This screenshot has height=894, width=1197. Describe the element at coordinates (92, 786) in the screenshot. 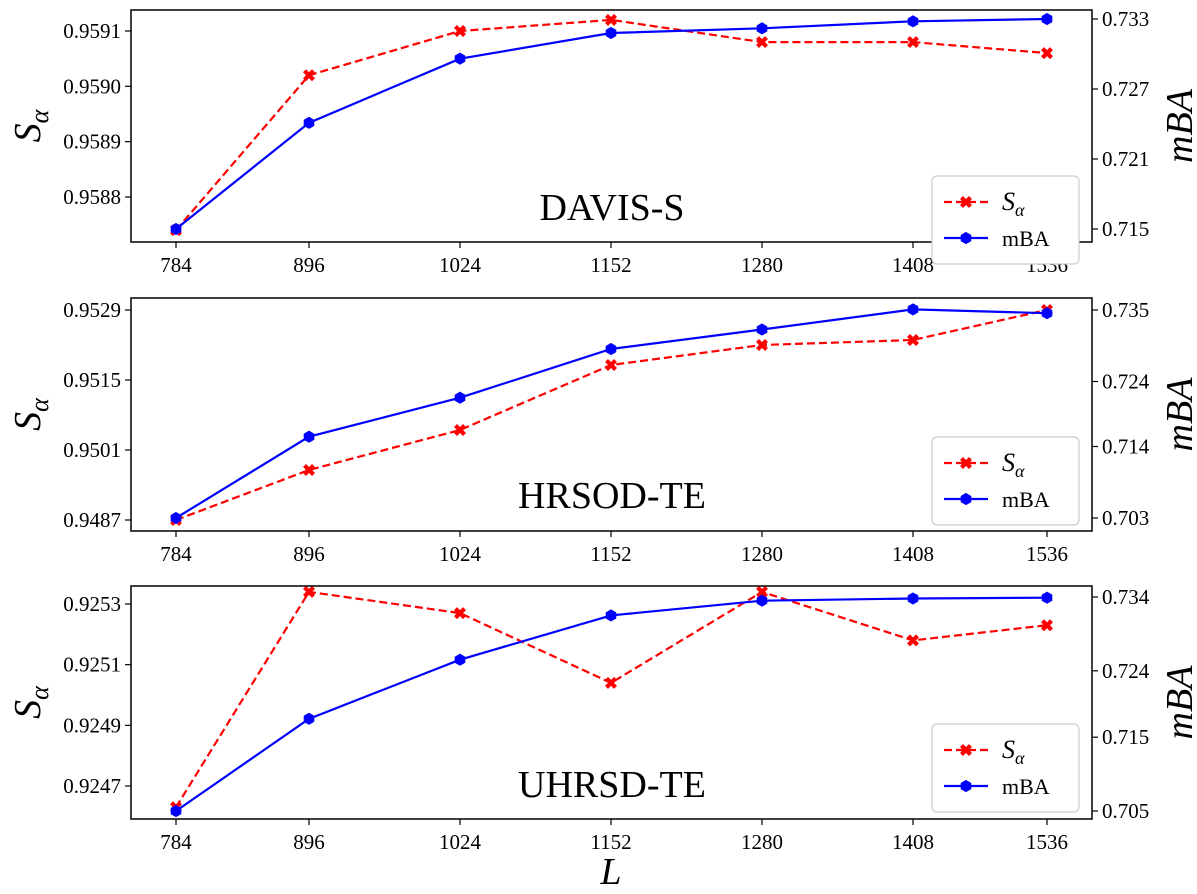

I see `y-left-tick-label: 0.9247` at that location.